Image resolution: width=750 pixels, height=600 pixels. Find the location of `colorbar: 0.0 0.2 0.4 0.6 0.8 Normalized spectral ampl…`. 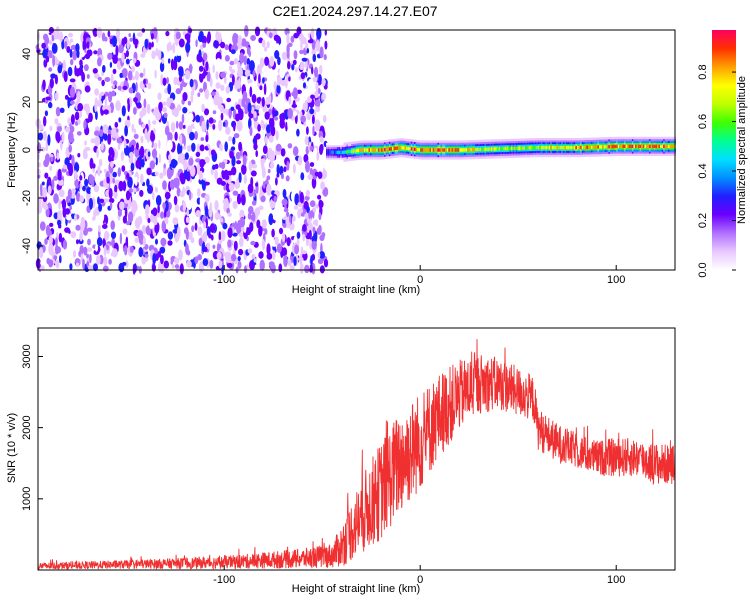

colorbar: 0.0 0.2 0.4 0.6 0.8 Normalized spectral ampl… is located at coordinates (722, 154).